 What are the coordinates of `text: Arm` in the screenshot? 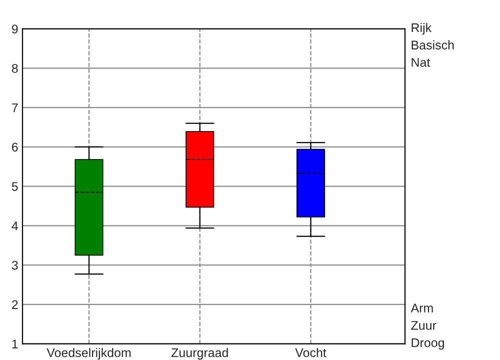 It's located at (421, 308).